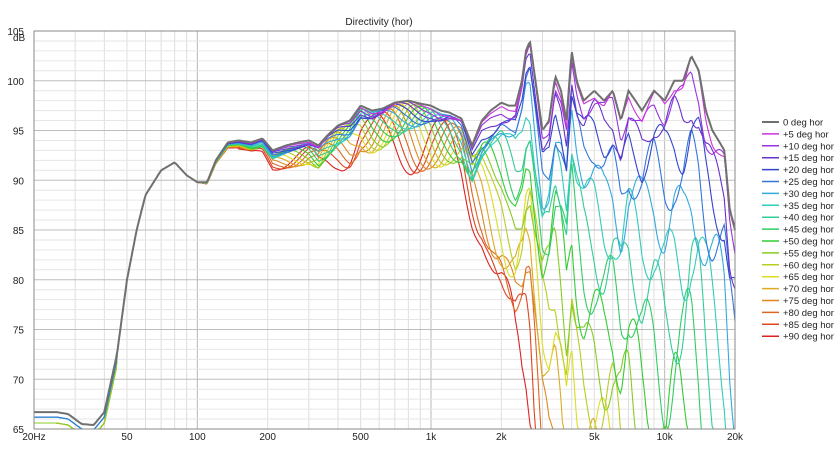 This screenshot has width=840, height=459. What do you see at coordinates (19, 281) in the screenshot?
I see `y-tick-label: 80` at bounding box center [19, 281].